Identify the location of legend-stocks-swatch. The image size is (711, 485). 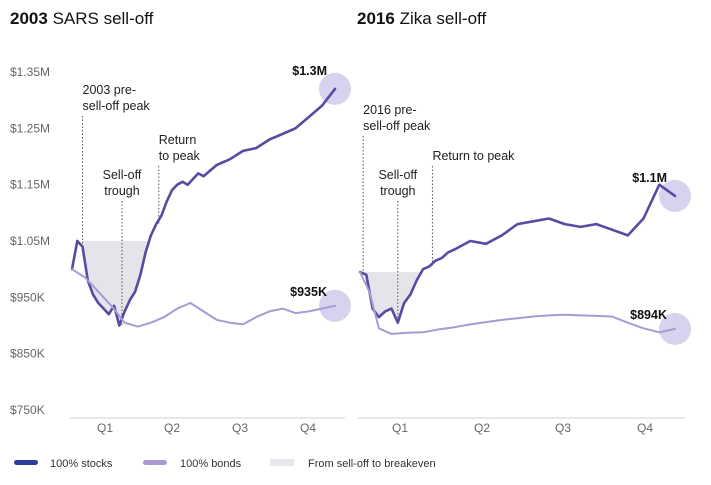
(26, 462).